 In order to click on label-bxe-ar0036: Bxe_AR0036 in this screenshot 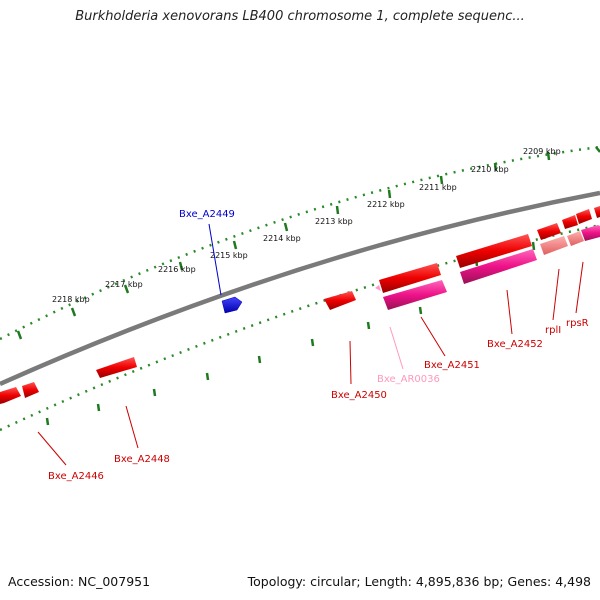, I will do `click(408, 379)`.